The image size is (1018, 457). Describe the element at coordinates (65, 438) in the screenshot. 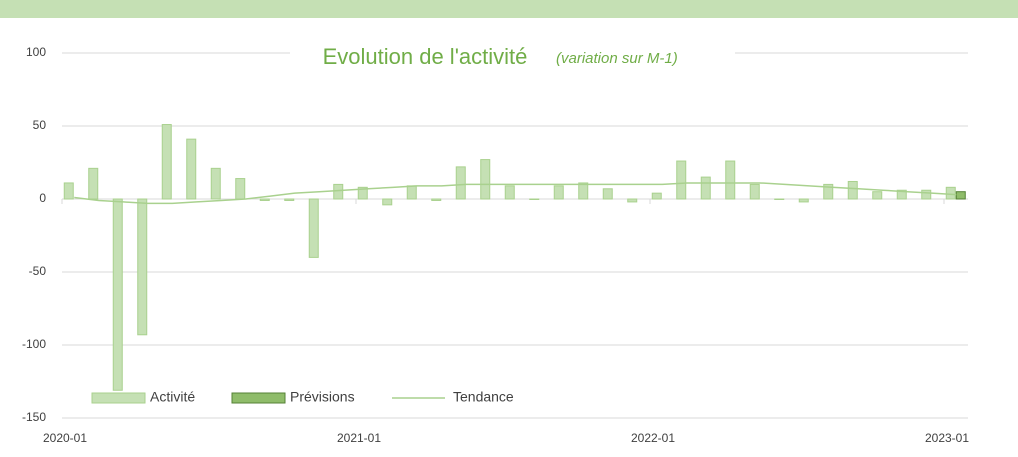

I see `x-tick-label: 2020-01` at that location.